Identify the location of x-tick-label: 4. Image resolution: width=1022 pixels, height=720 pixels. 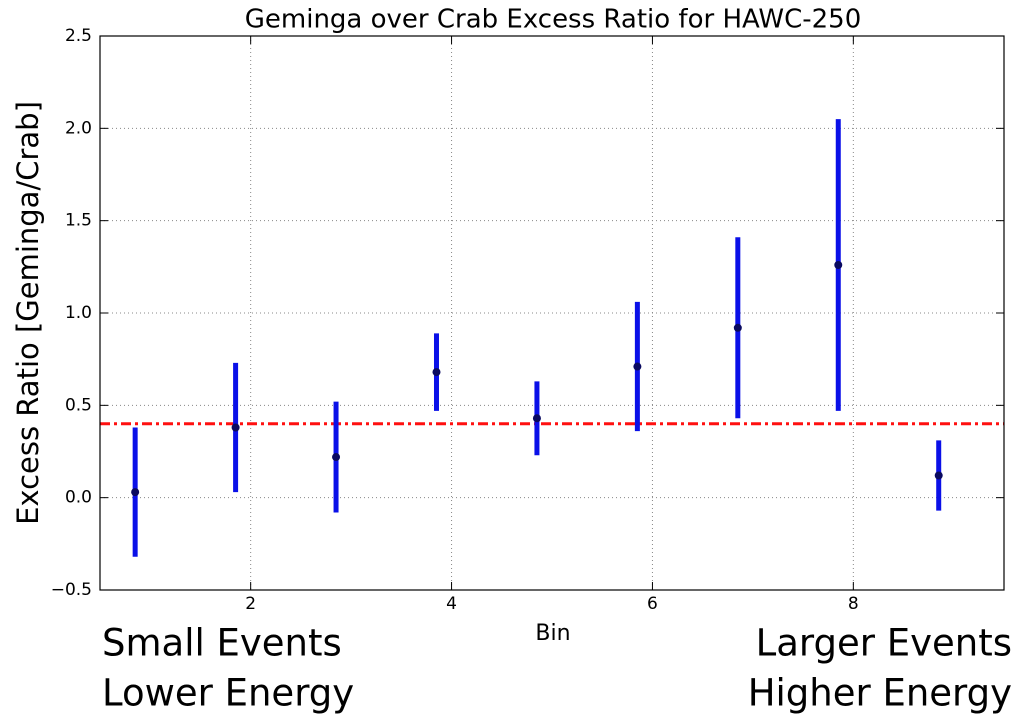
(451, 604).